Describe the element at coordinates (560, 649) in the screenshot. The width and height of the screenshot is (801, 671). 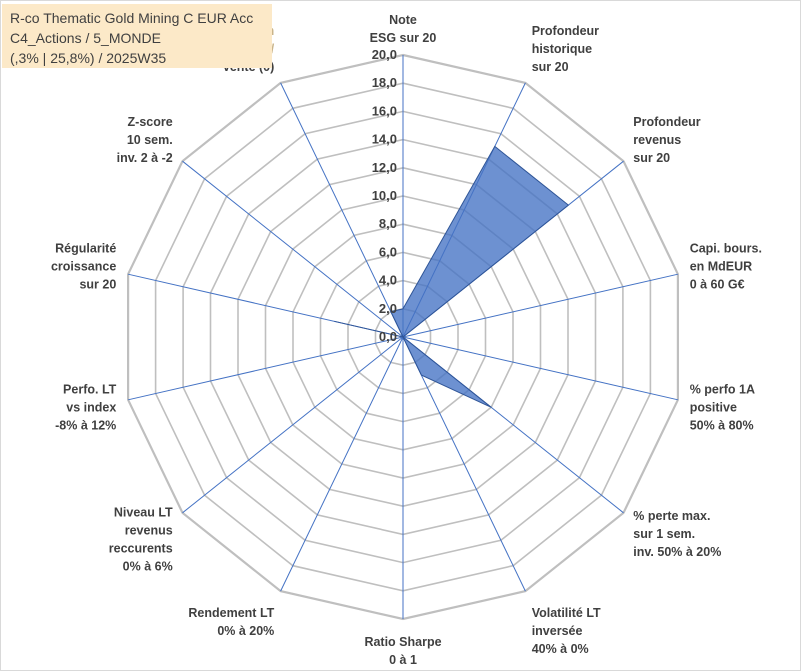
I see `axis-label: 40% à 0%` at that location.